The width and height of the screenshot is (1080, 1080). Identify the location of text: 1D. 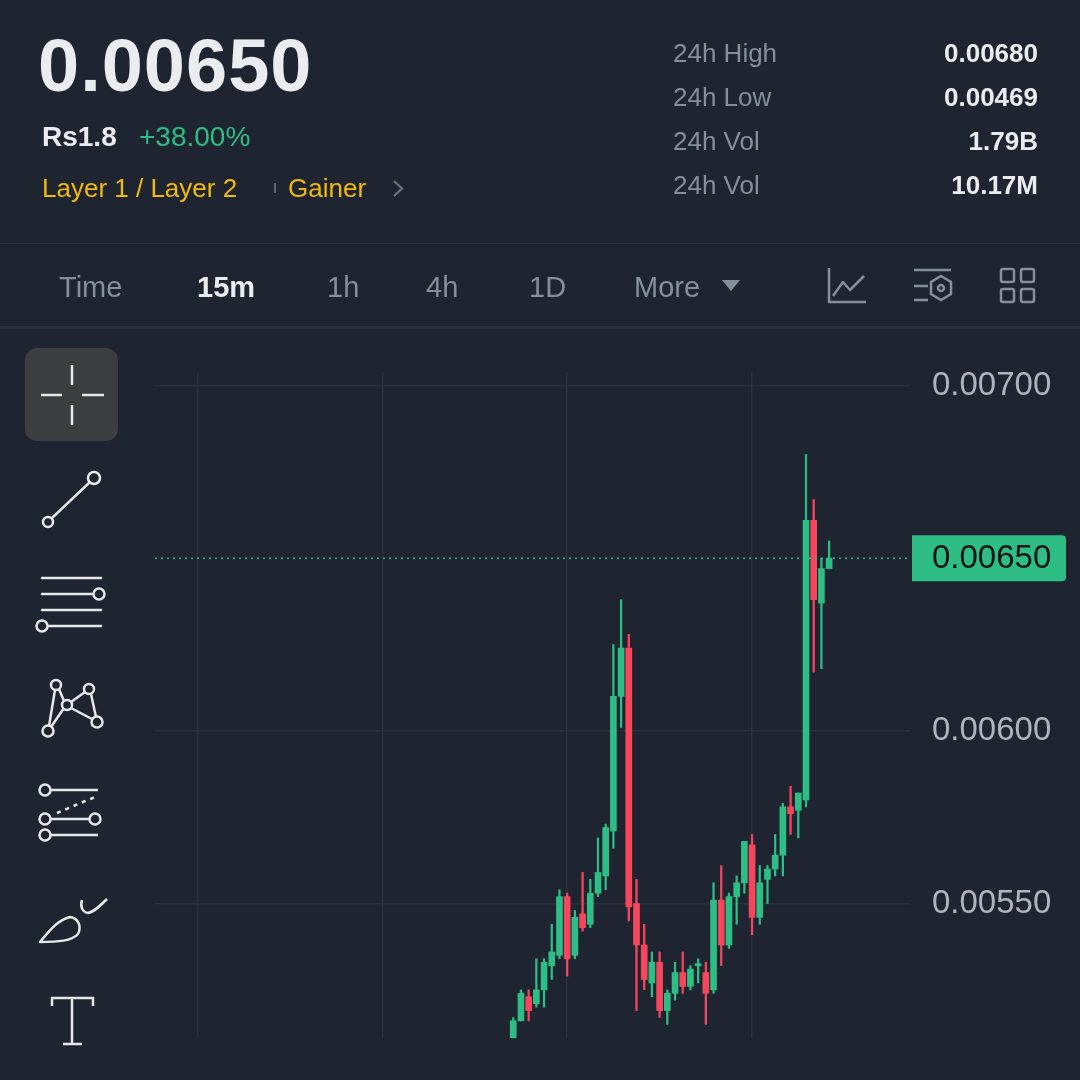
(548, 287).